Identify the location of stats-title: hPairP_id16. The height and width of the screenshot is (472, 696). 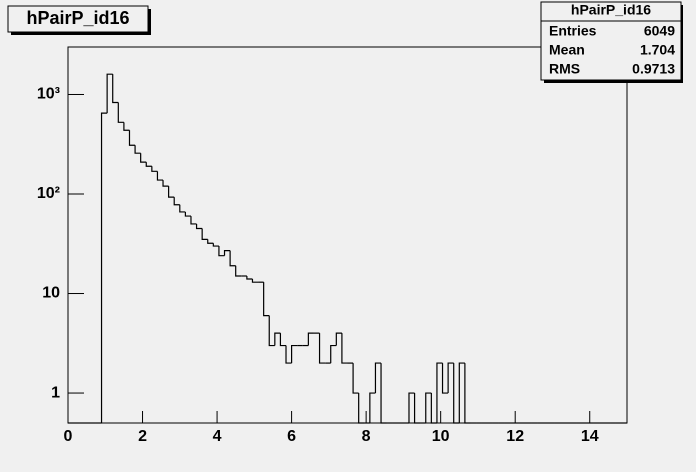
(611, 10).